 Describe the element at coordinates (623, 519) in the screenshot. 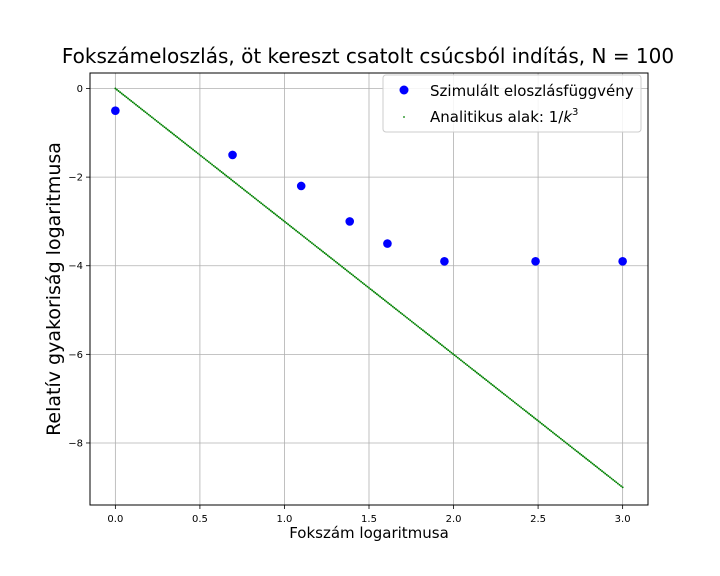

I see `x-tick-label: 3.0` at that location.